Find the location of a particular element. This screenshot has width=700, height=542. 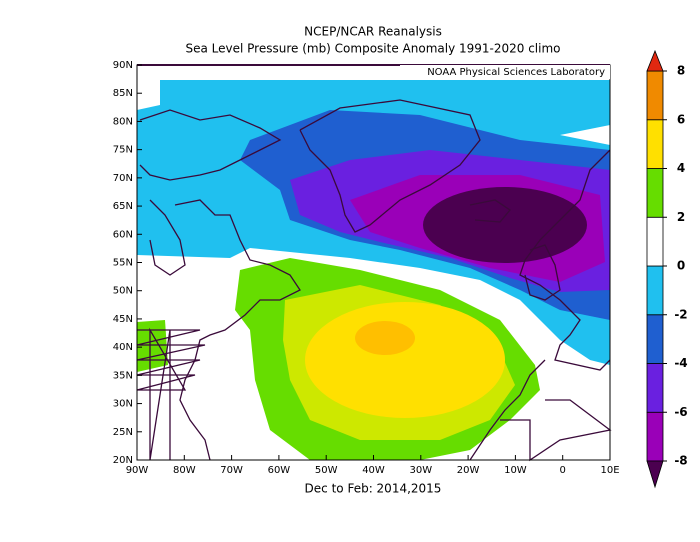

colorbar-tick-label: -4 is located at coordinates (680, 363).